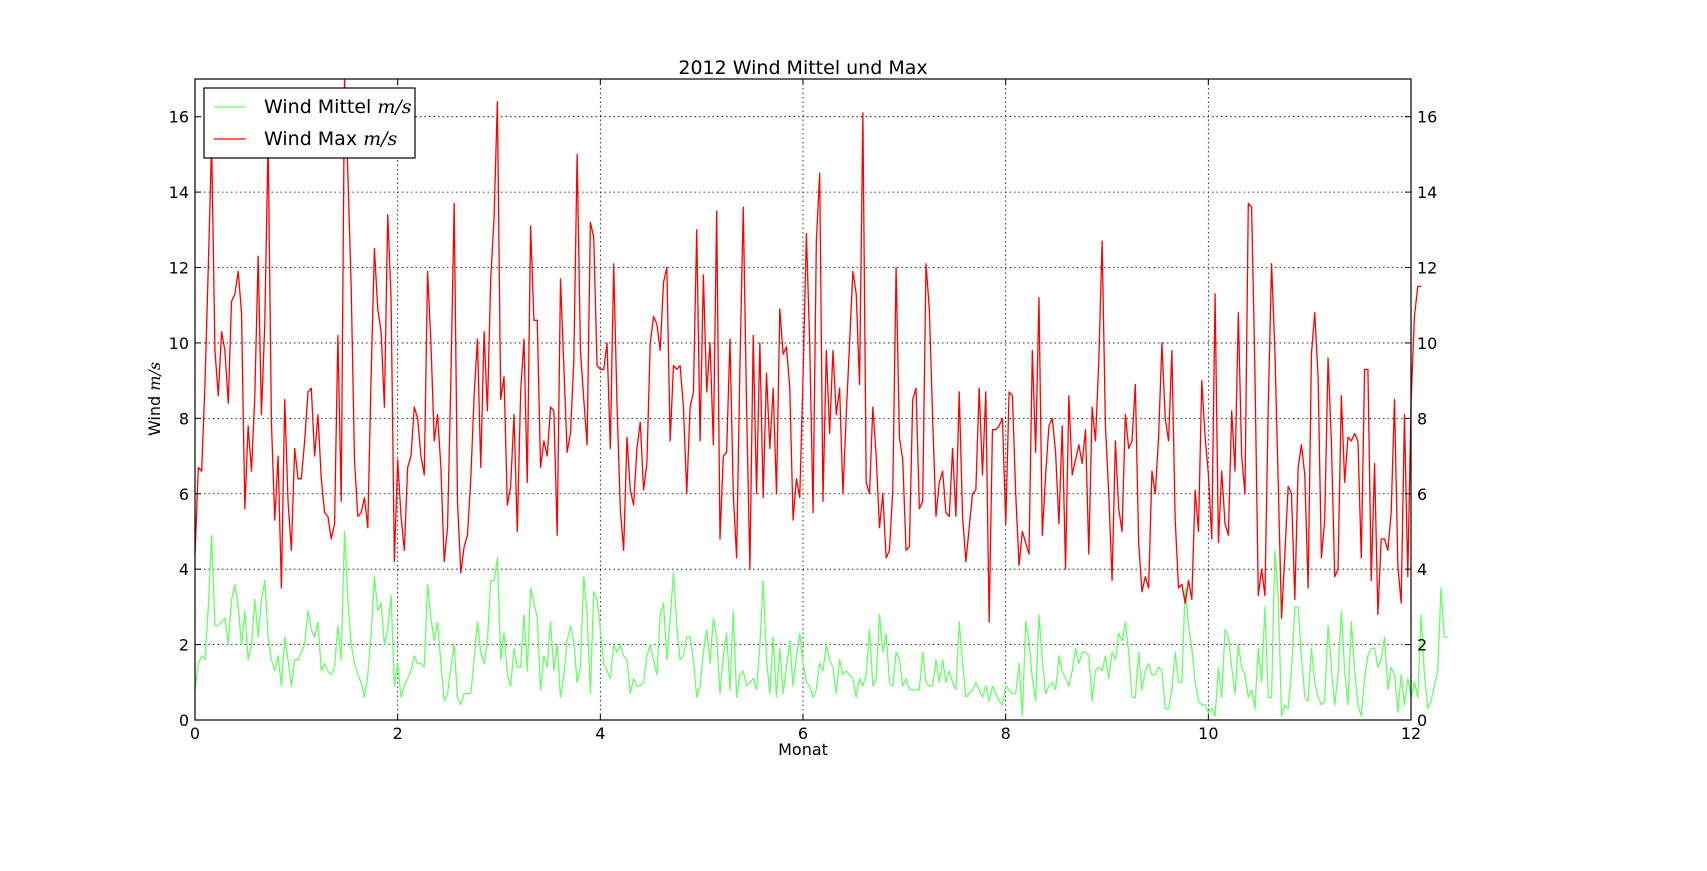  What do you see at coordinates (184, 569) in the screenshot?
I see `y-tick-label-left: 4` at bounding box center [184, 569].